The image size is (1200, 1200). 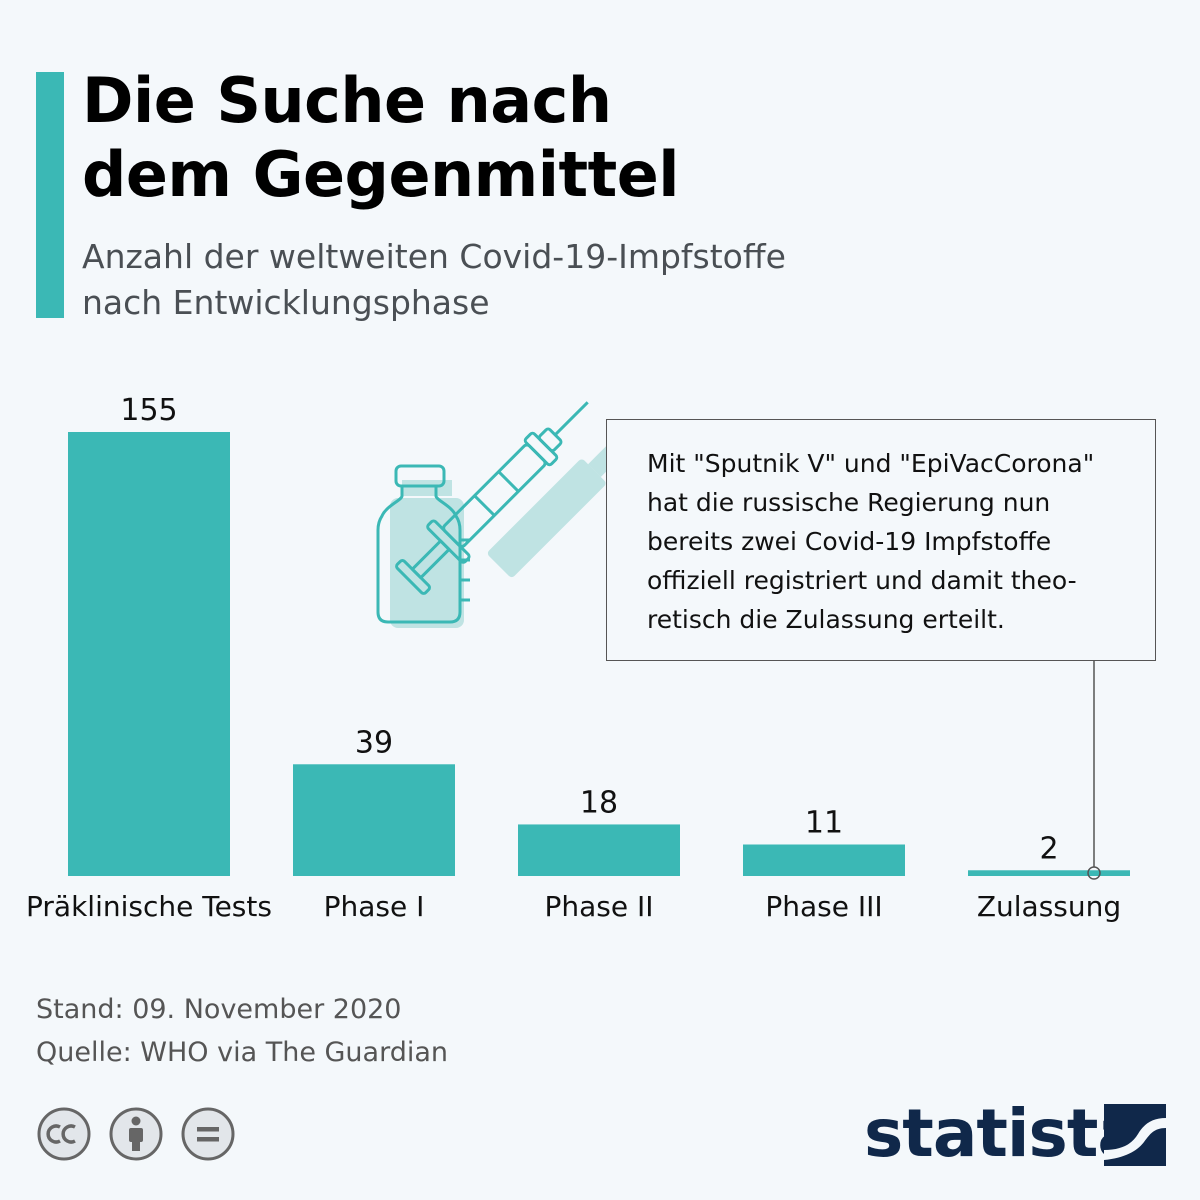 What do you see at coordinates (242, 1052) in the screenshot?
I see `footer-source: Quelle: WHO via The Guardian` at bounding box center [242, 1052].